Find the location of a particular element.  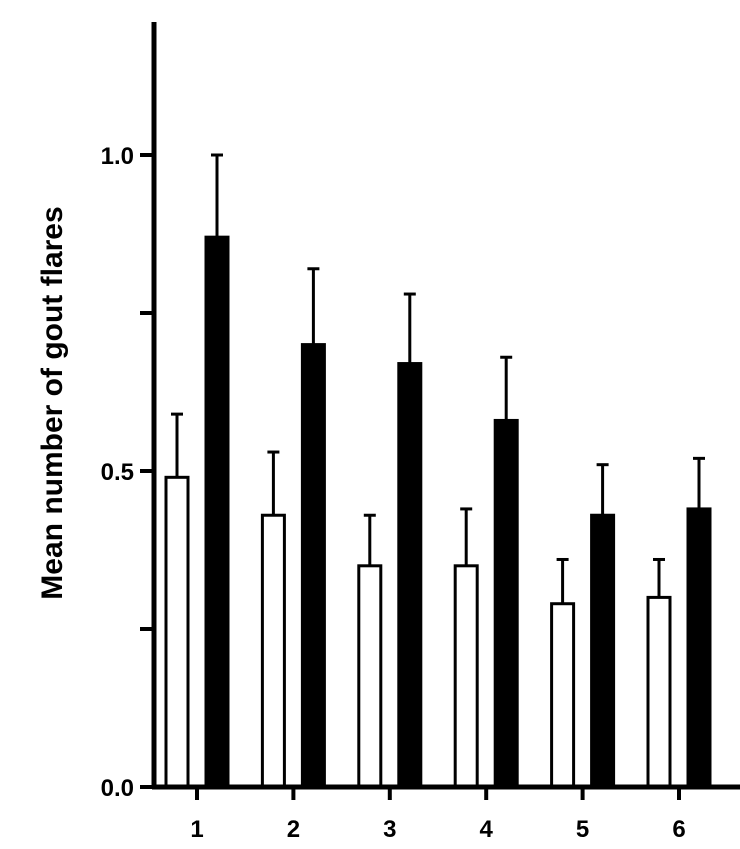

y-tick-label: 0.5 is located at coordinates (117, 472).